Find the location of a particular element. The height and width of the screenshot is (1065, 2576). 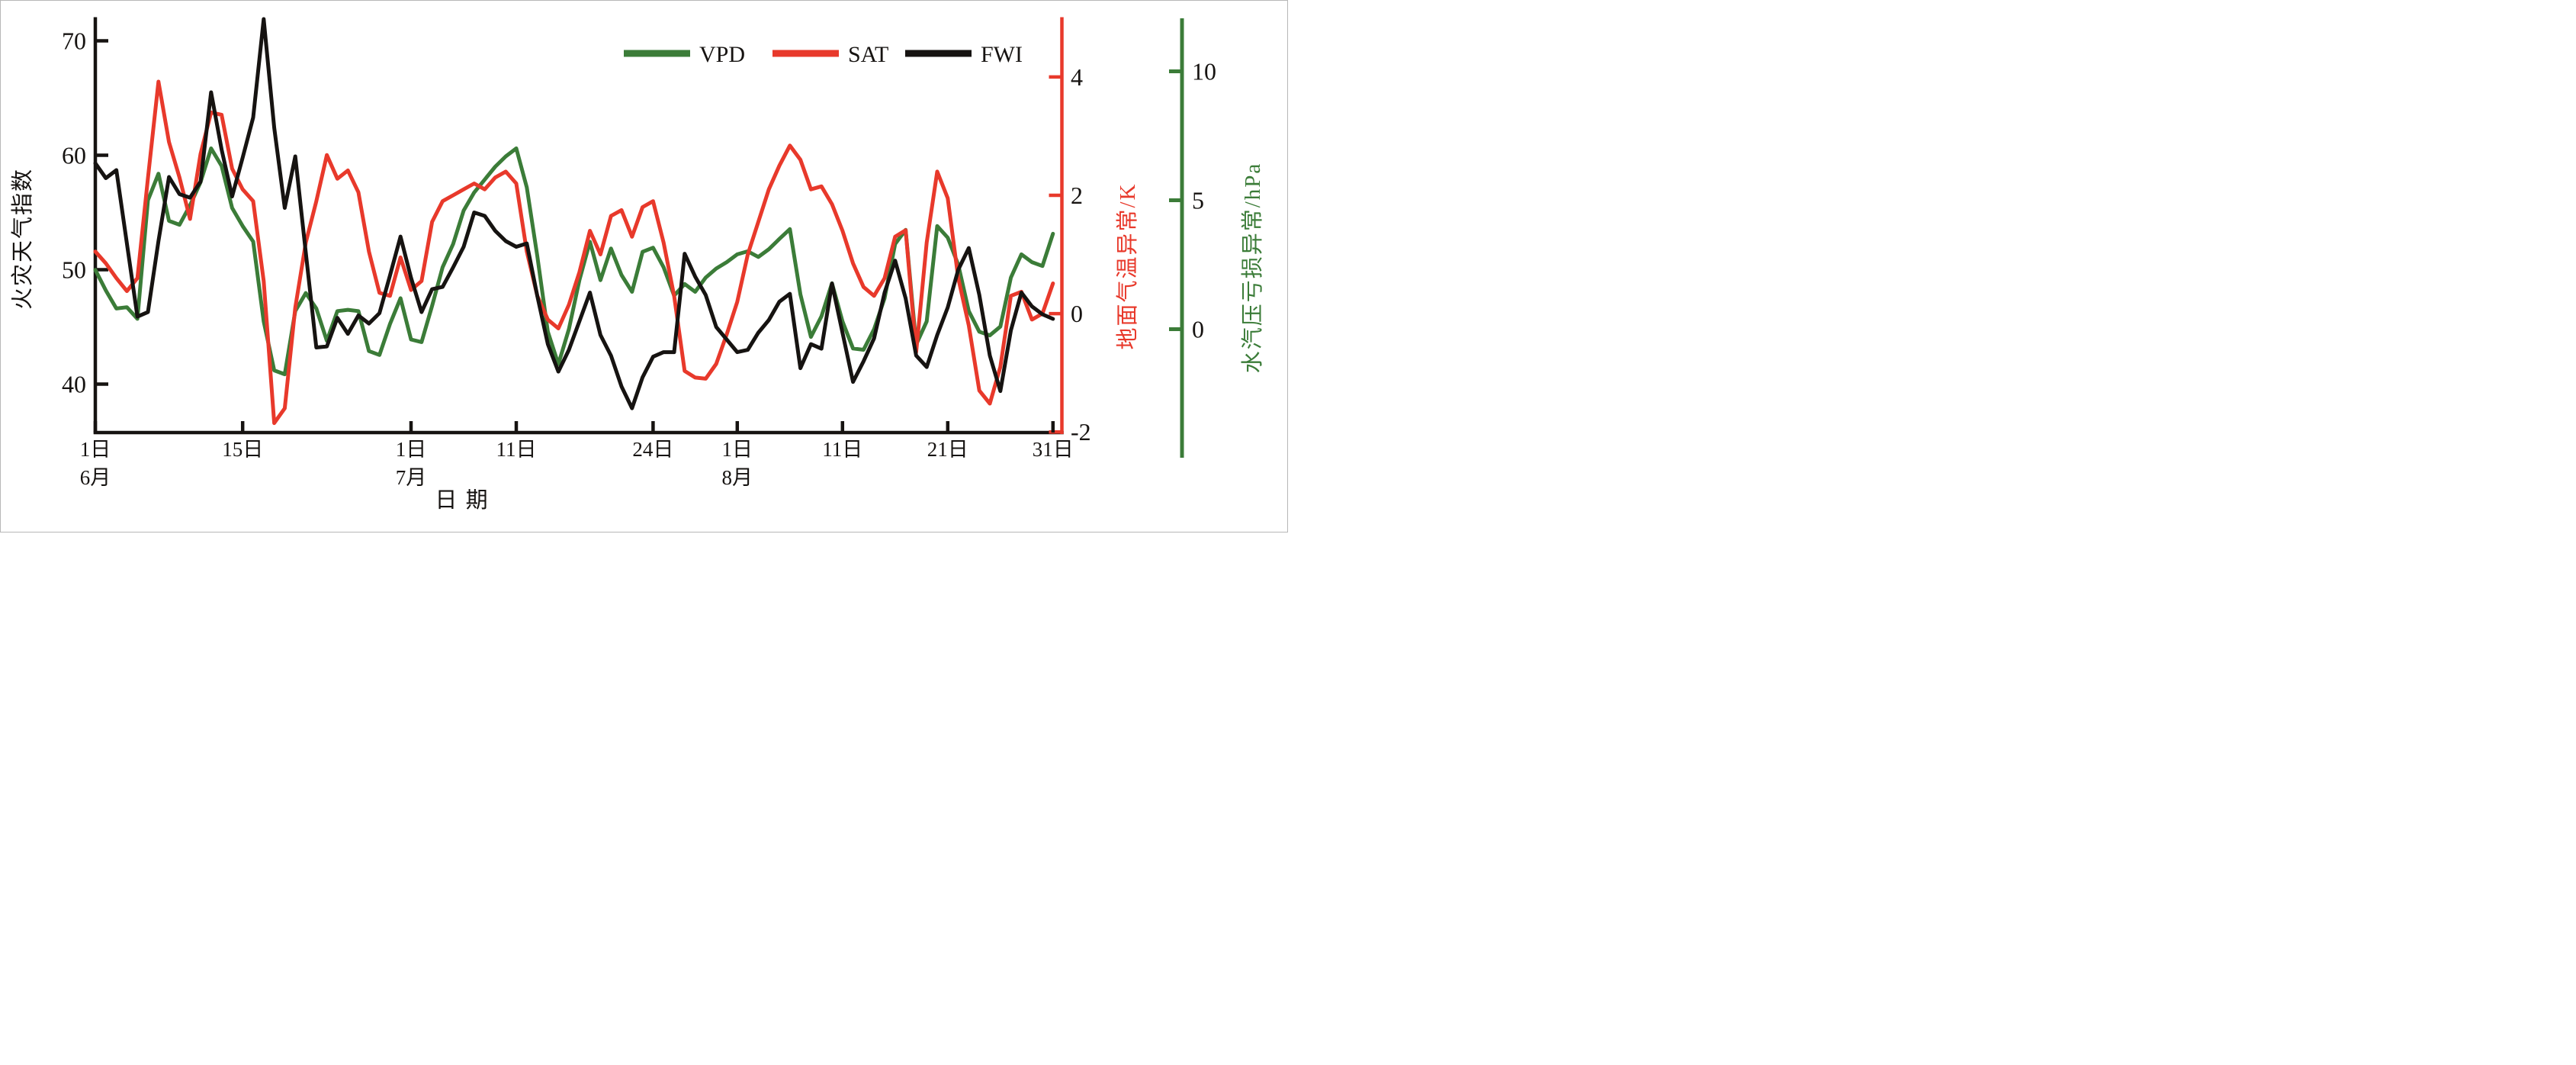

vpd-axis-tick-label: 0 is located at coordinates (1198, 329).